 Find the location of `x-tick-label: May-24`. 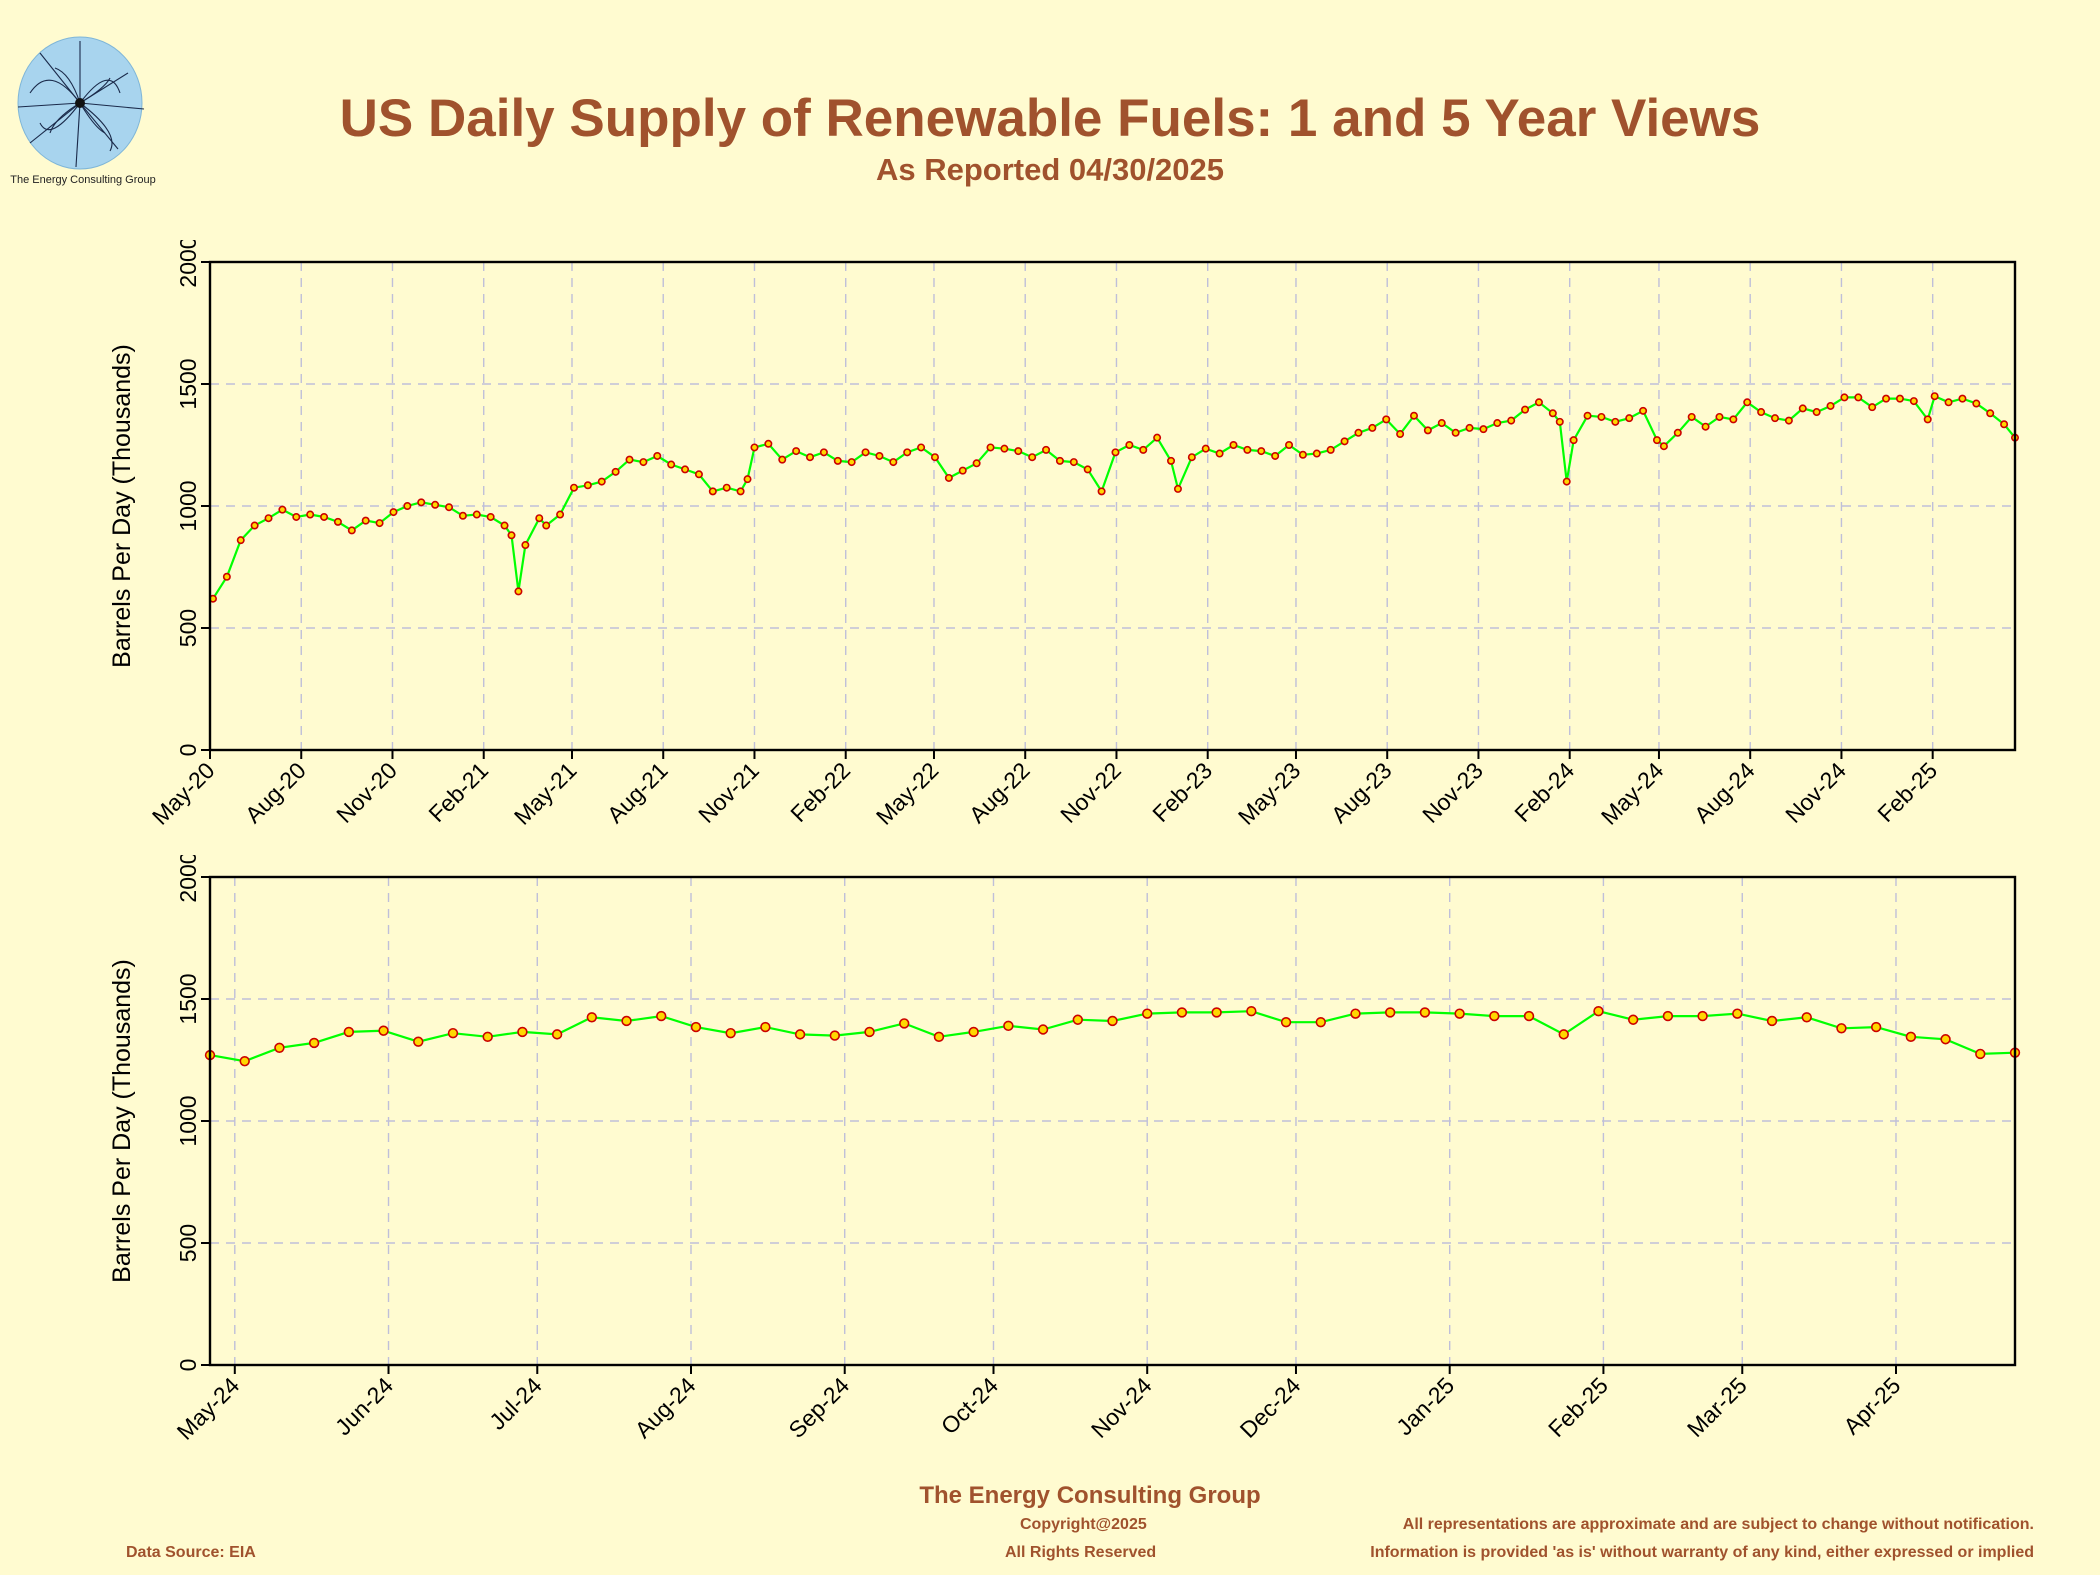

x-tick-label: May-24 is located at coordinates (208, 1408).